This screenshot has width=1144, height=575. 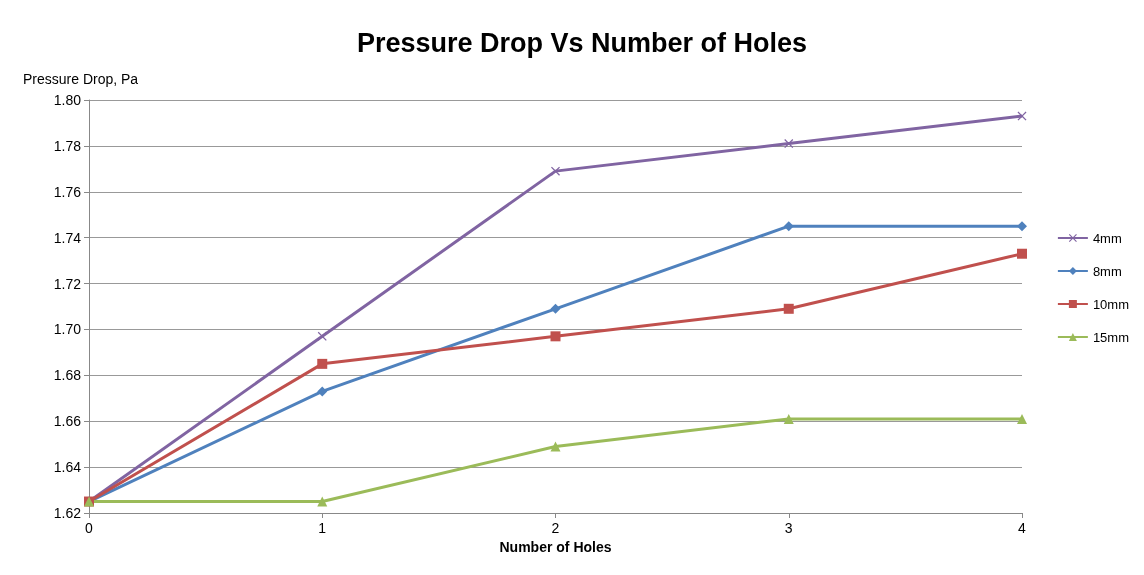 What do you see at coordinates (67, 283) in the screenshot?
I see `y-tick-label: 1.72` at bounding box center [67, 283].